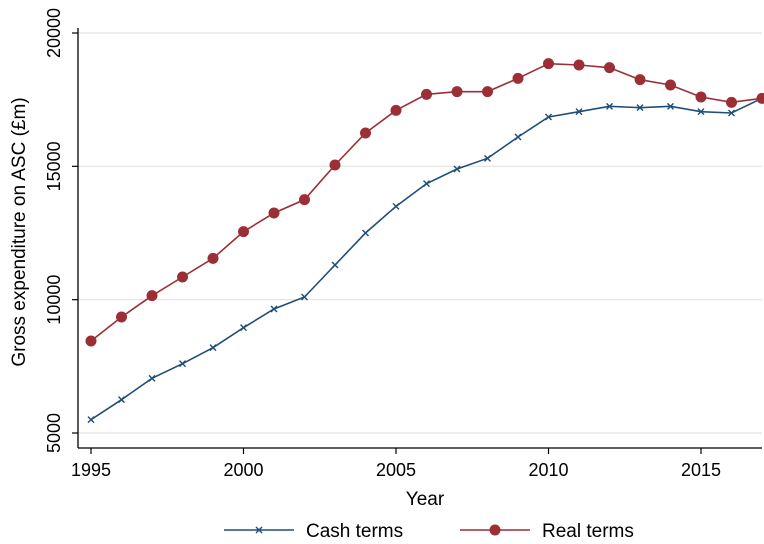  Describe the element at coordinates (54, 433) in the screenshot. I see `y-tick-label: 5000` at that location.